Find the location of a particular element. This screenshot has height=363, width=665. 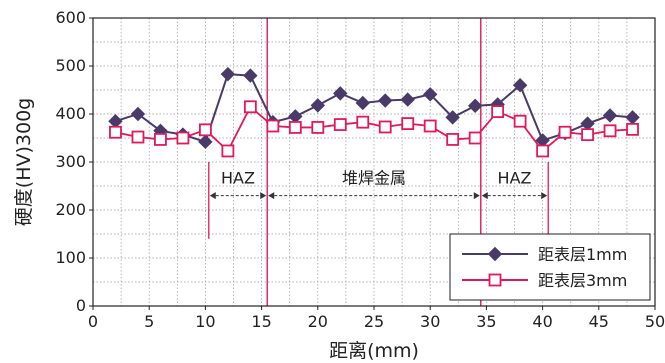

x-tick-label: 0 is located at coordinates (93, 321).